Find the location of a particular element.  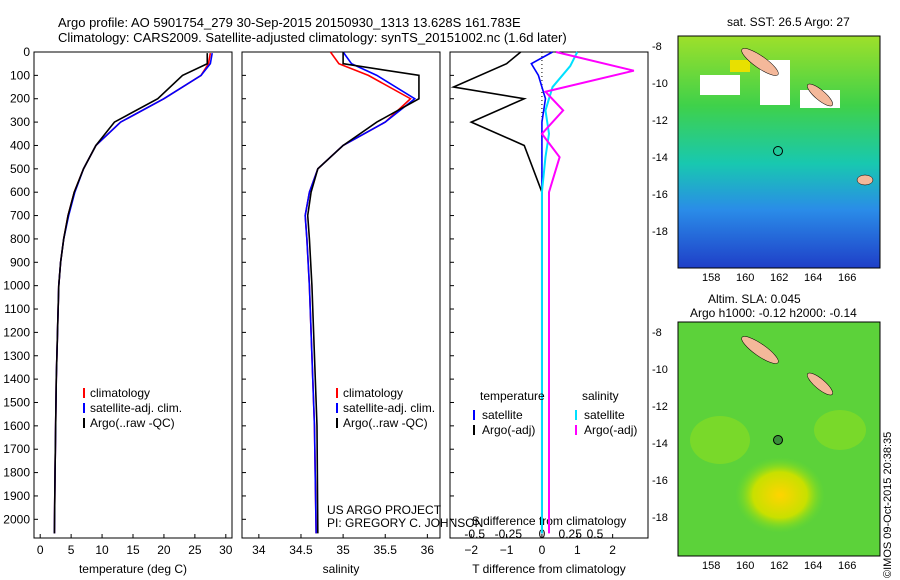

legend-label: satellite-adj. clim. is located at coordinates (136, 408).